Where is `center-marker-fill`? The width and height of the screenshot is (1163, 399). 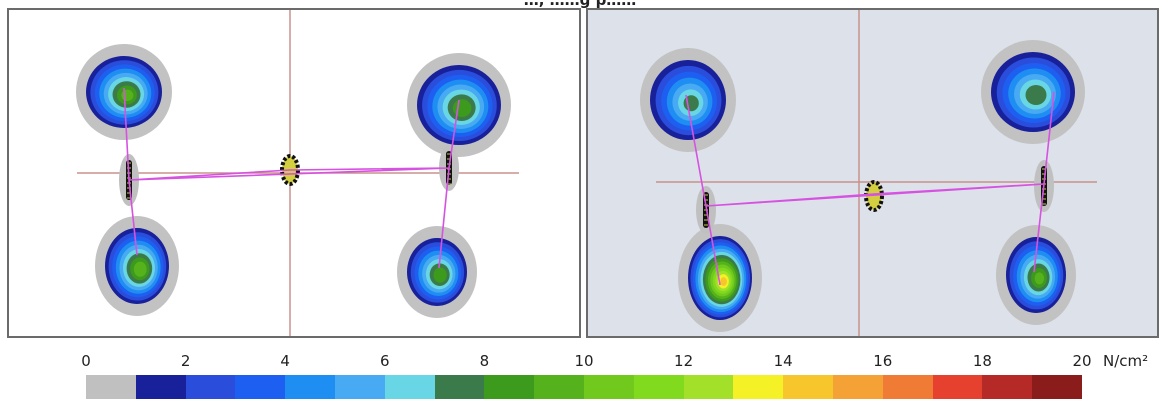
center-marker-fill is located at coordinates (874, 196).